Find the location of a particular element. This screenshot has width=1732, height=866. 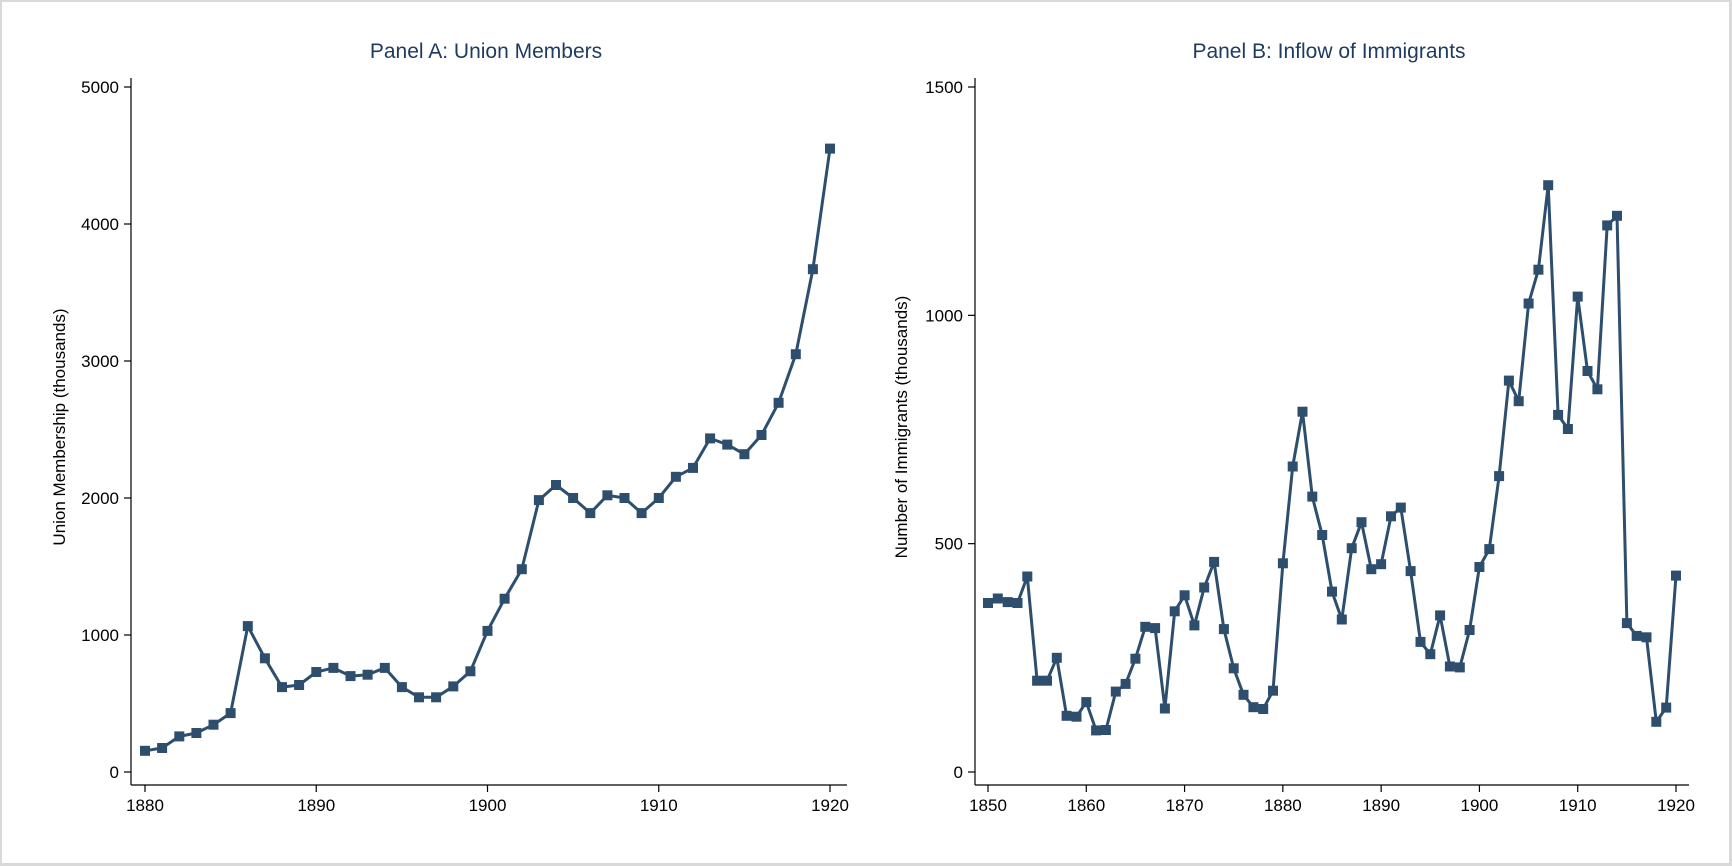

panel-a-y-tick-label: 0 is located at coordinates (114, 772).